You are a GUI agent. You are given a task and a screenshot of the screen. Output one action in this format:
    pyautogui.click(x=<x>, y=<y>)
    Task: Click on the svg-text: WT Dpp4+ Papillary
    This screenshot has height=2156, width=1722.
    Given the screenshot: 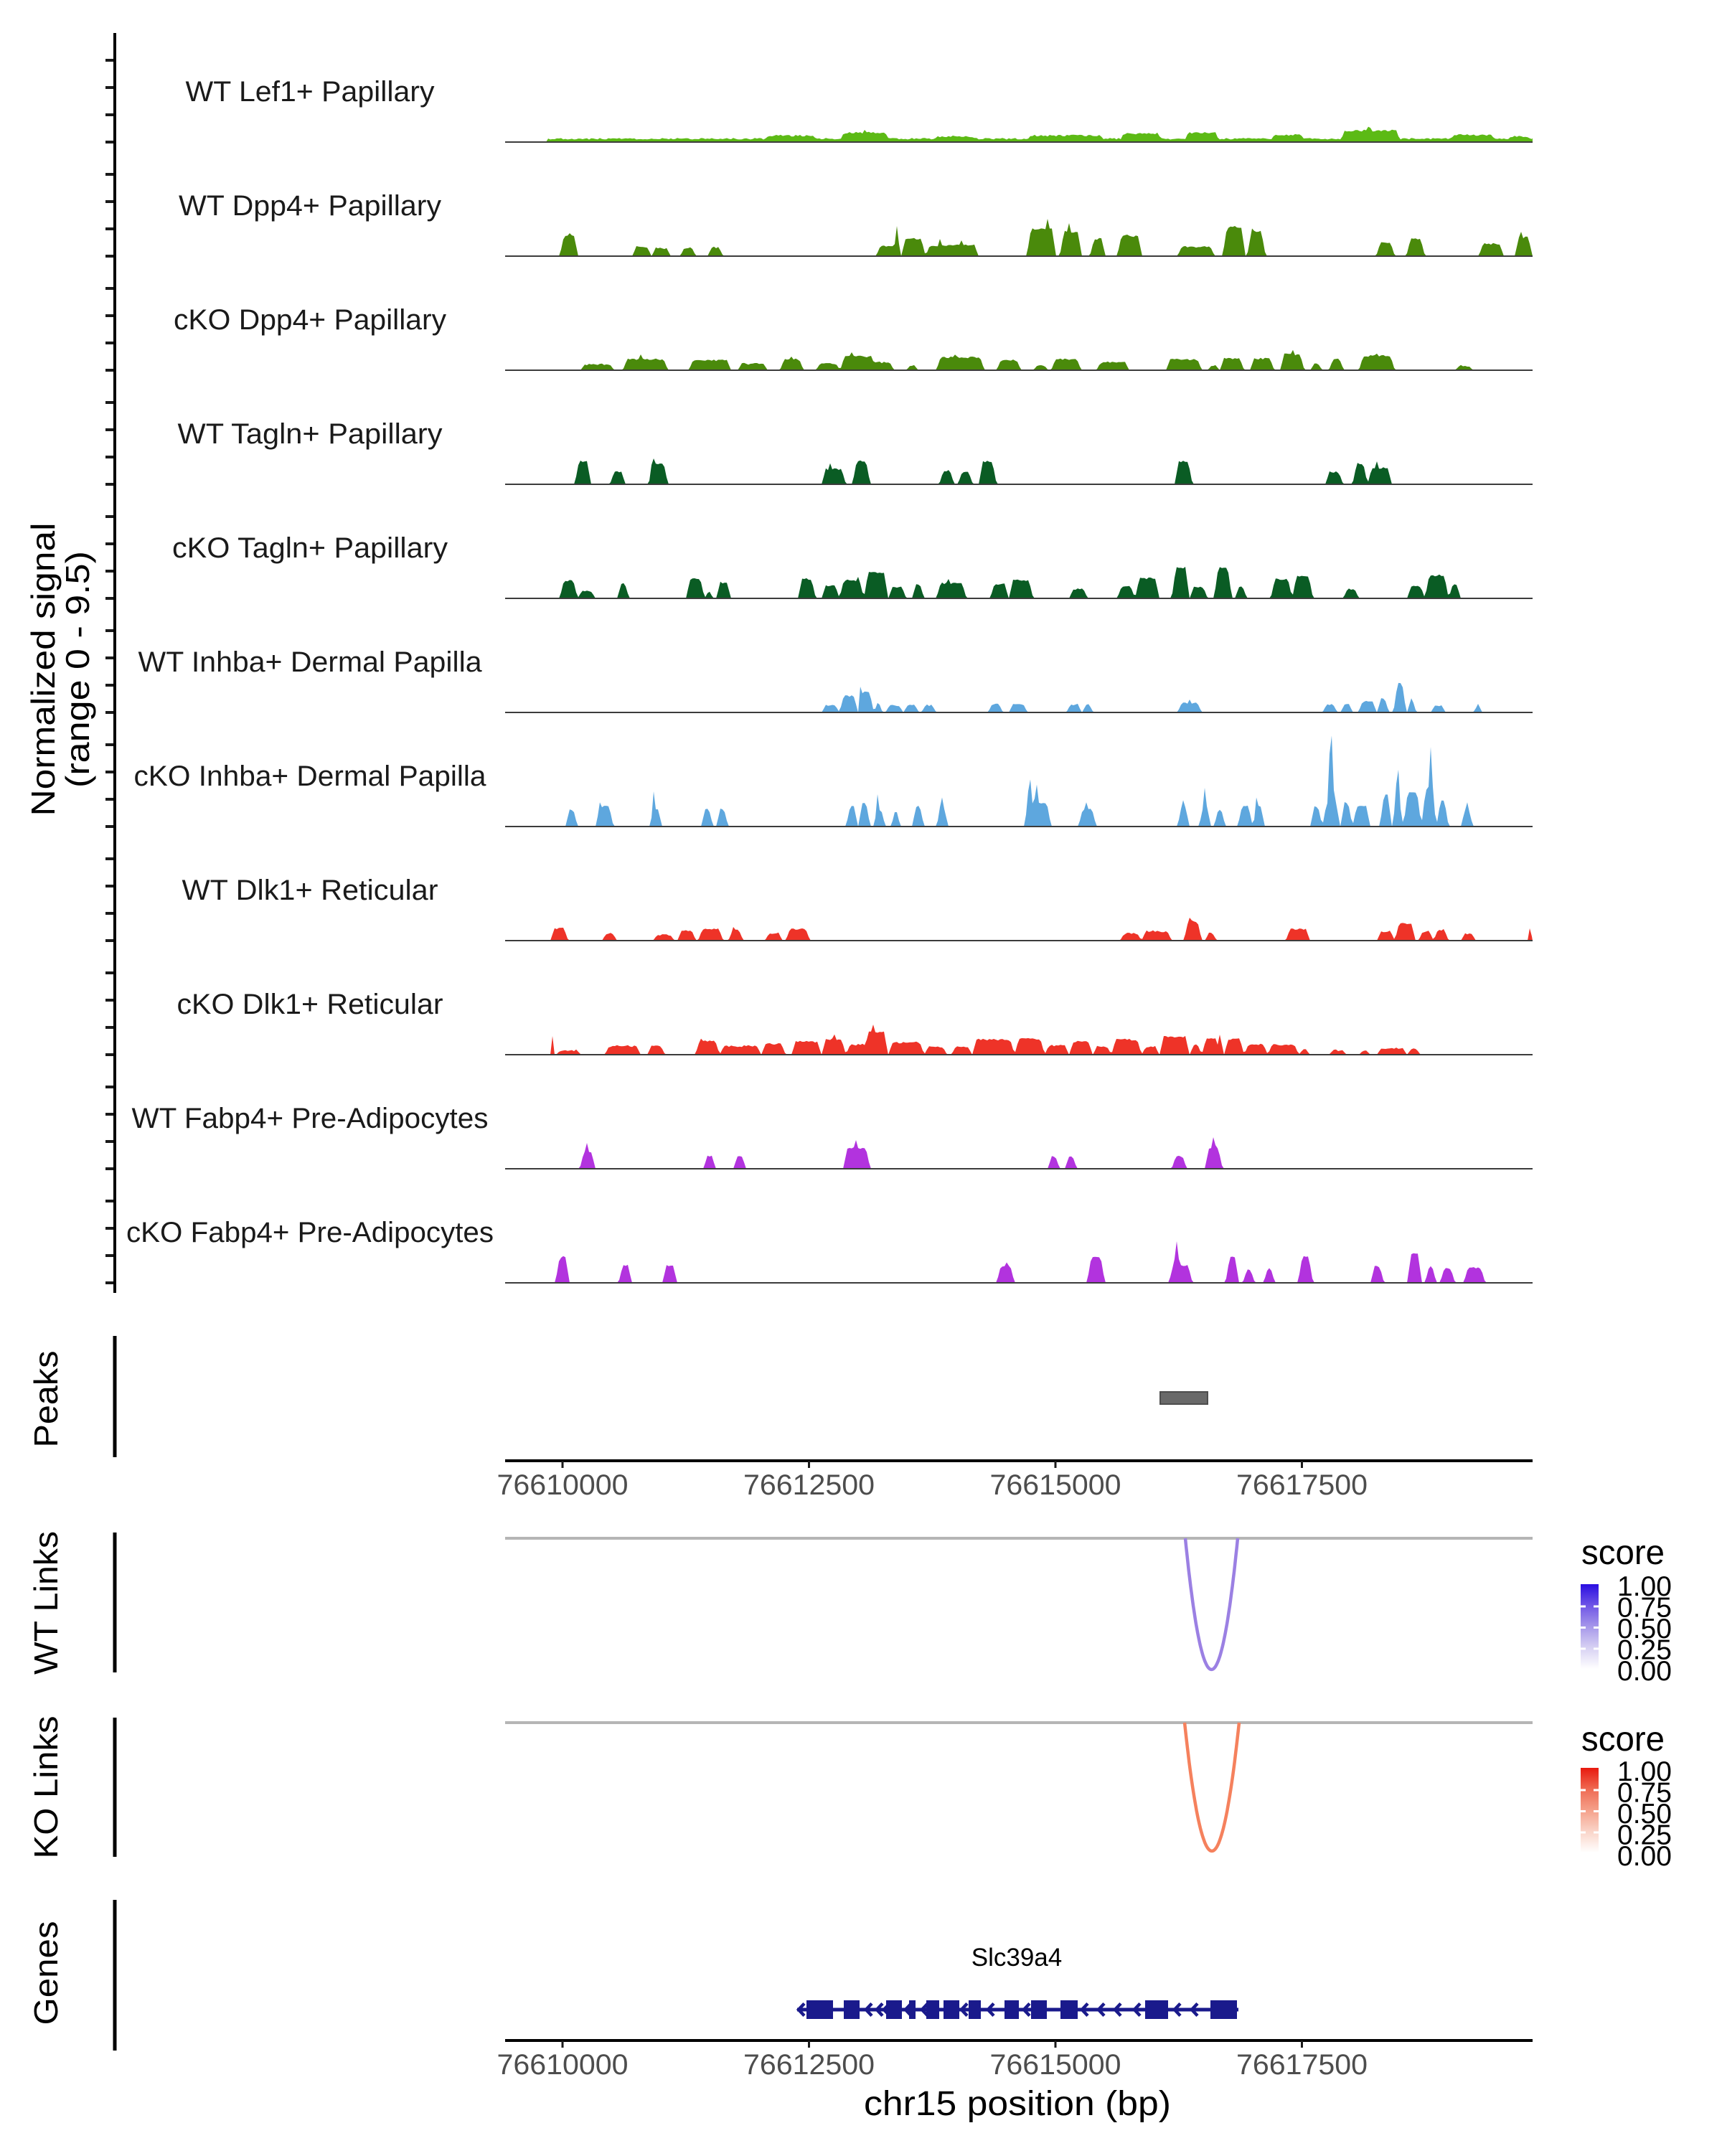 What is the action you would take?
    pyautogui.click(x=310, y=206)
    